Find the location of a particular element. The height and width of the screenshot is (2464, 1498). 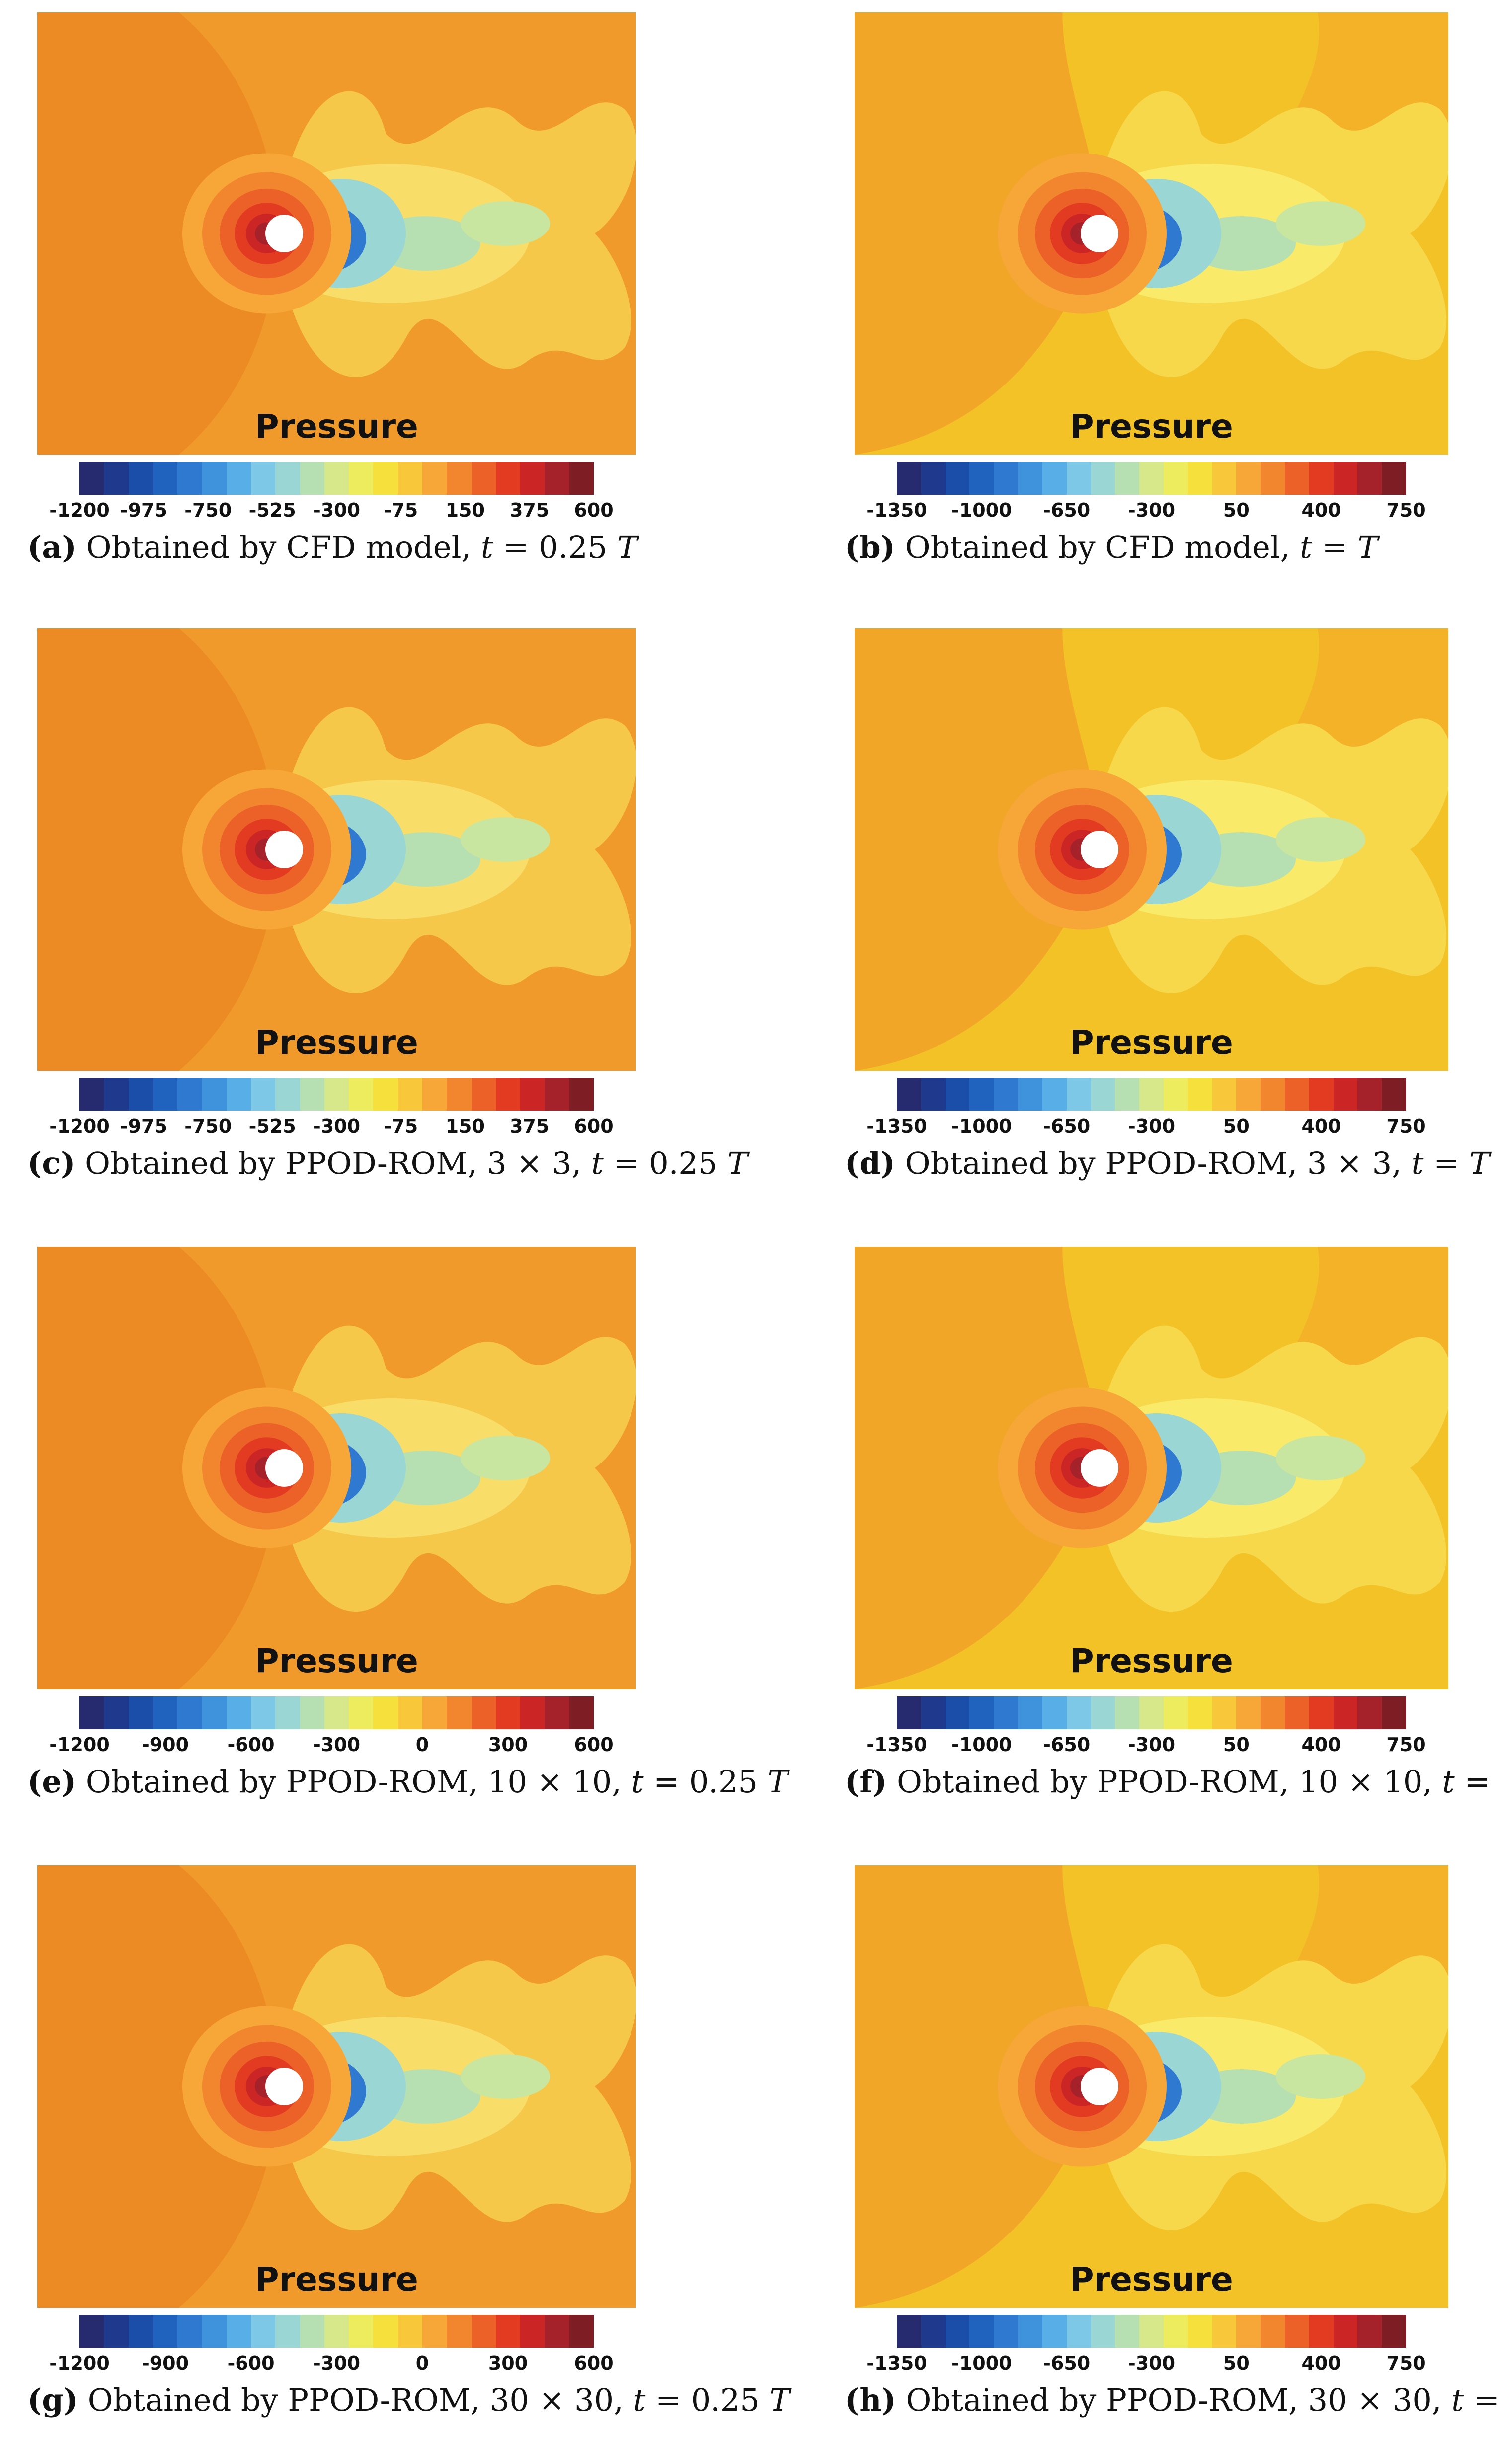

colorbar-tick-label: -75 is located at coordinates (401, 510).